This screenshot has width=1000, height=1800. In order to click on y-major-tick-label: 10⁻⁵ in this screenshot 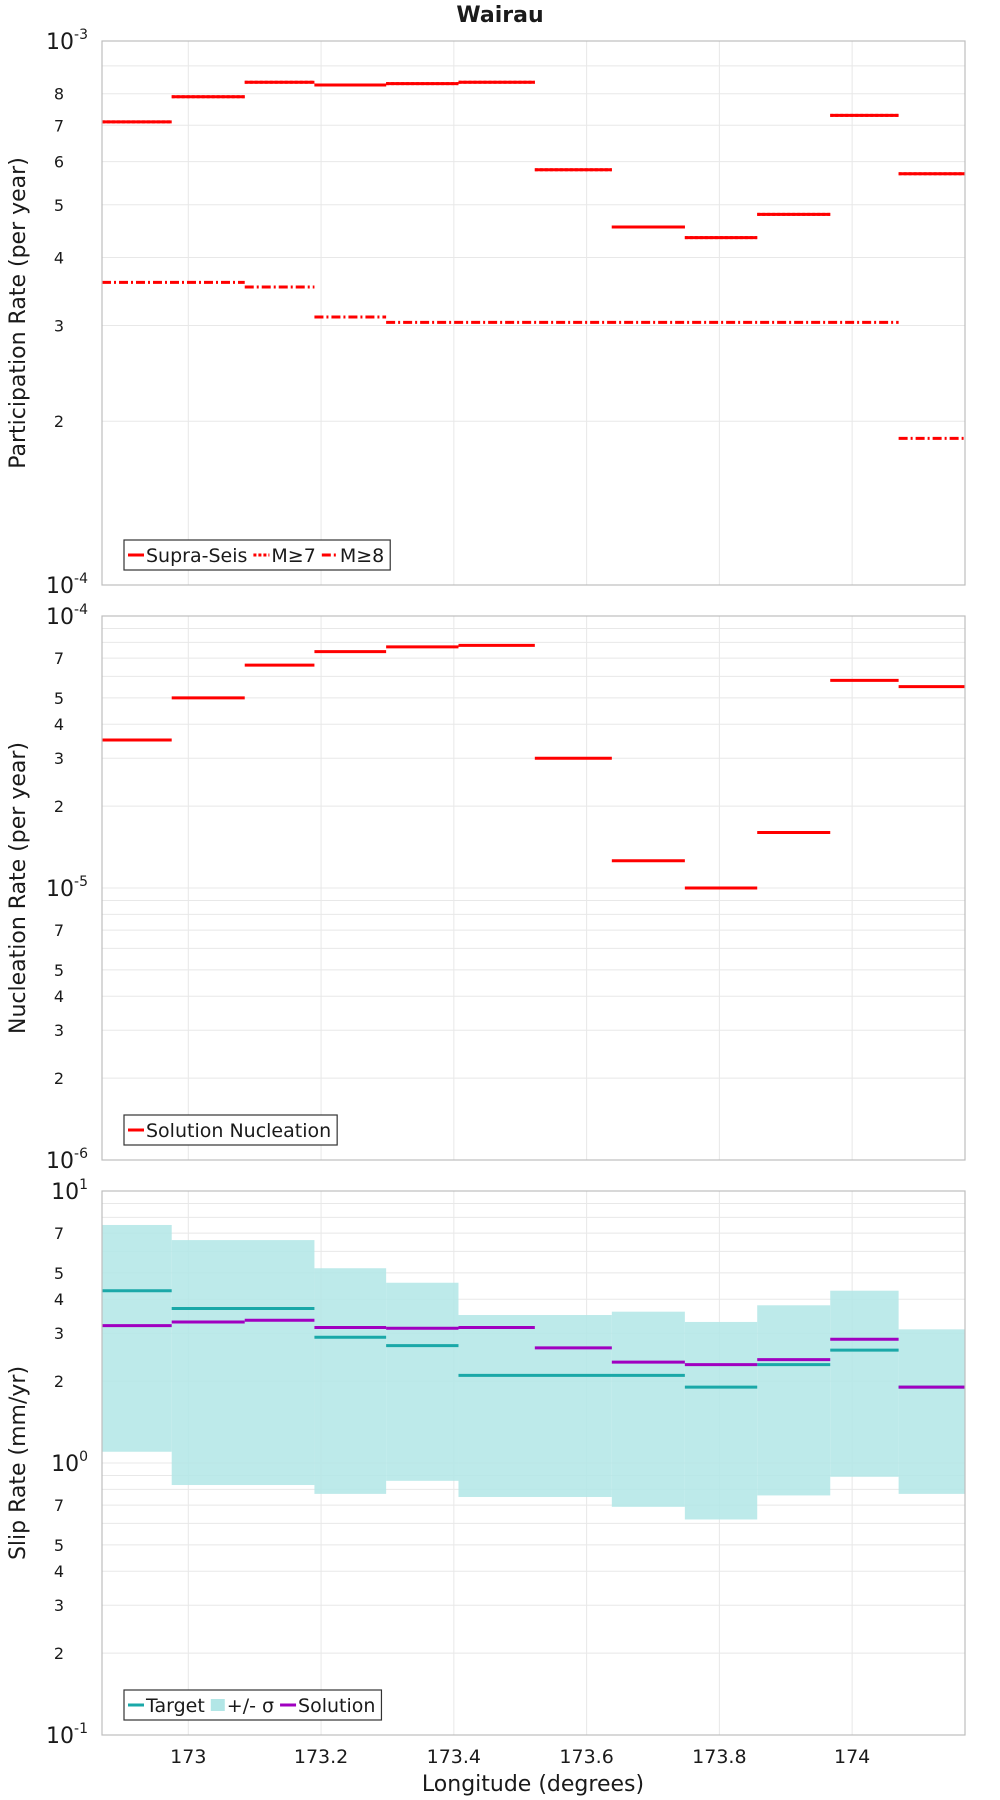, I will do `click(67, 888)`.